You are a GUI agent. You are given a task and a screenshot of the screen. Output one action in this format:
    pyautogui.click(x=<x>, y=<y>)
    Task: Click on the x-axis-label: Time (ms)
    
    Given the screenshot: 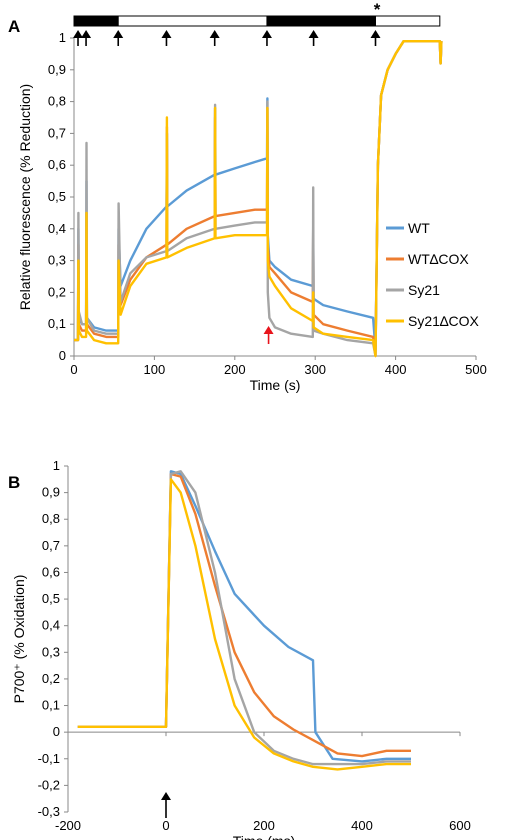 What is the action you would take?
    pyautogui.click(x=264, y=836)
    